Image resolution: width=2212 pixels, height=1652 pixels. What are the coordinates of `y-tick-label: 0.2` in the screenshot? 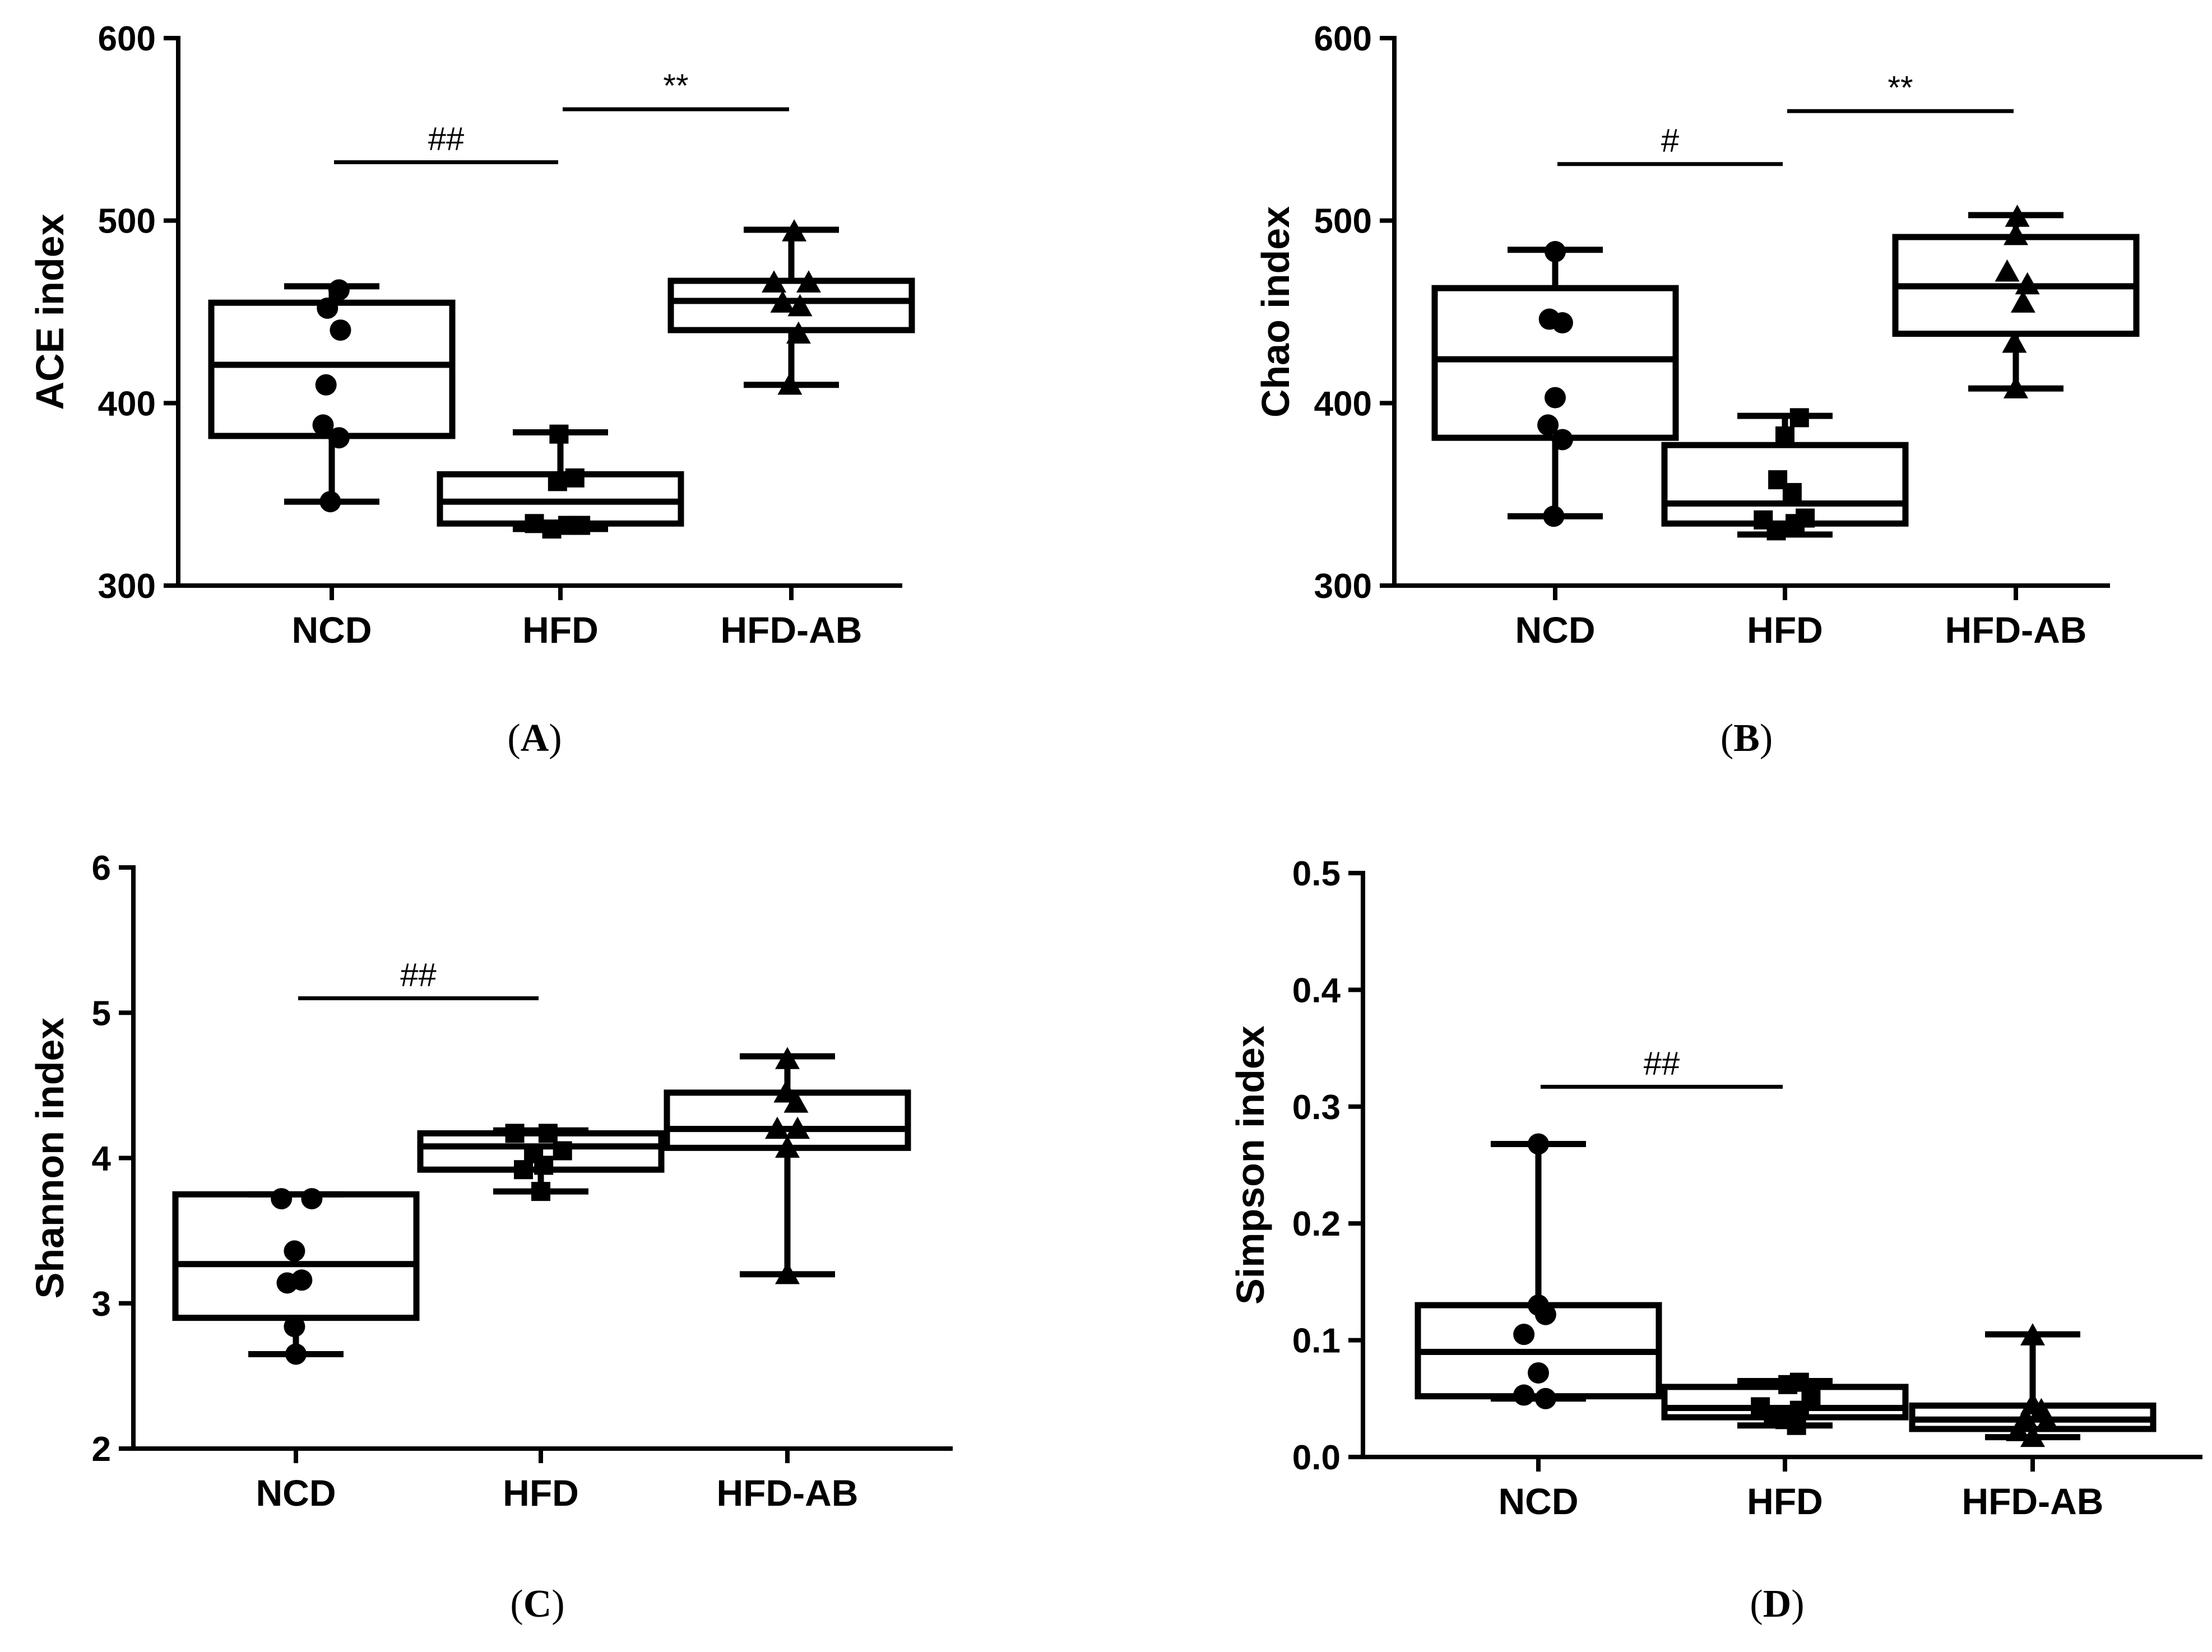 It's located at (1316, 1224).